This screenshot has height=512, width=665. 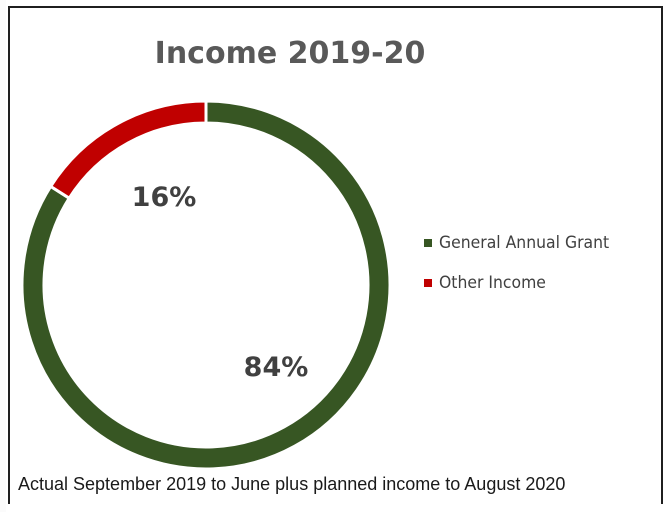 I want to click on donut-slice-labels: 84% 16%, so click(x=220, y=282).